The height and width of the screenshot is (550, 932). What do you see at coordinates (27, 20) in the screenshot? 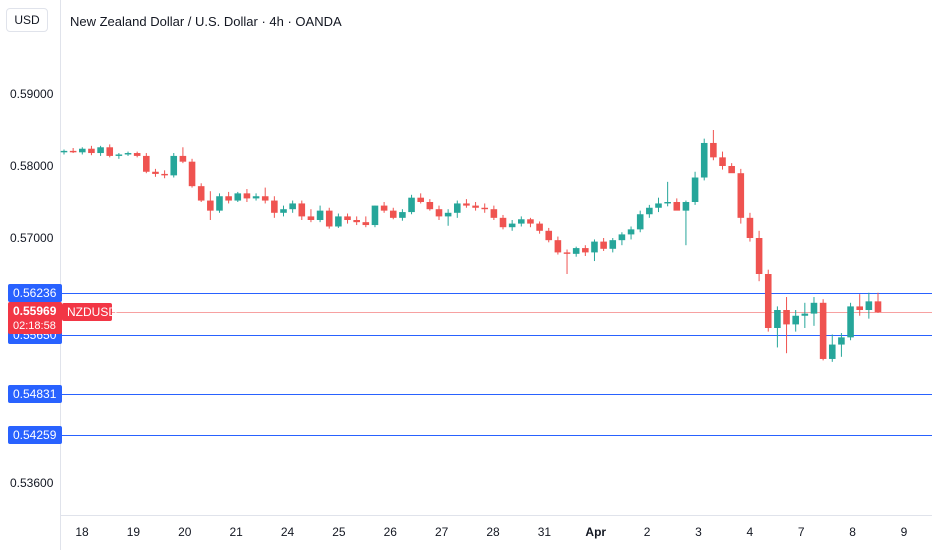
I see `currency-selector: USD` at bounding box center [27, 20].